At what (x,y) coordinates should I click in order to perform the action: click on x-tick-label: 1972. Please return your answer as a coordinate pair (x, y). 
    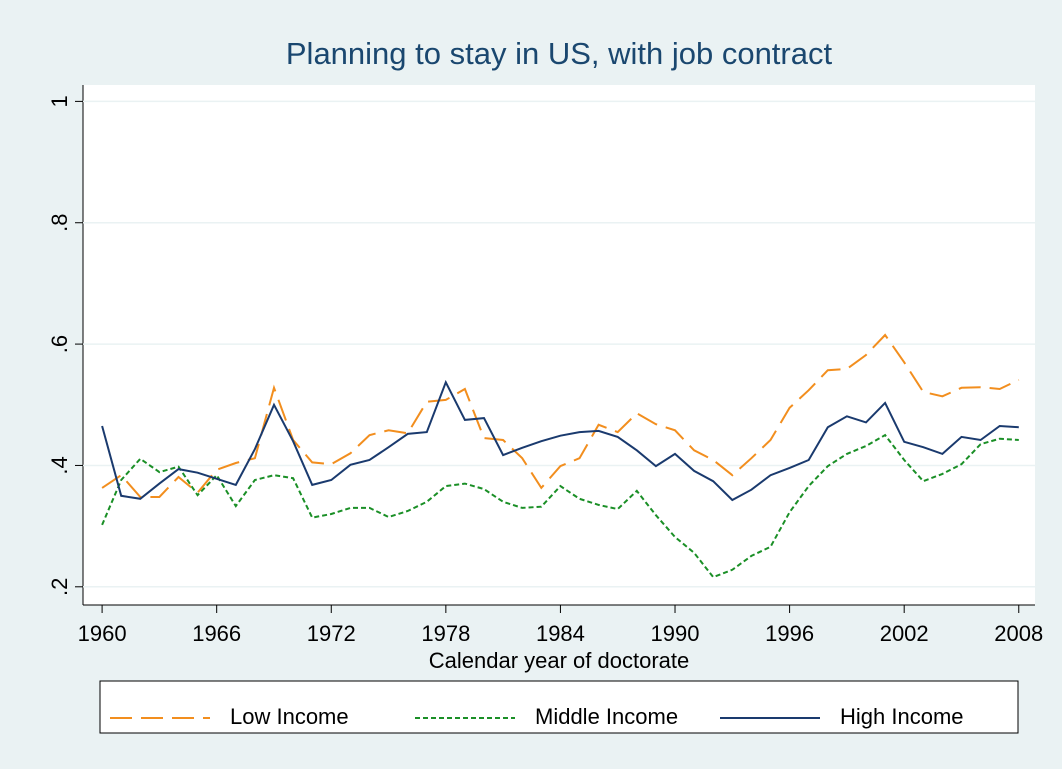
    Looking at the image, I should click on (331, 633).